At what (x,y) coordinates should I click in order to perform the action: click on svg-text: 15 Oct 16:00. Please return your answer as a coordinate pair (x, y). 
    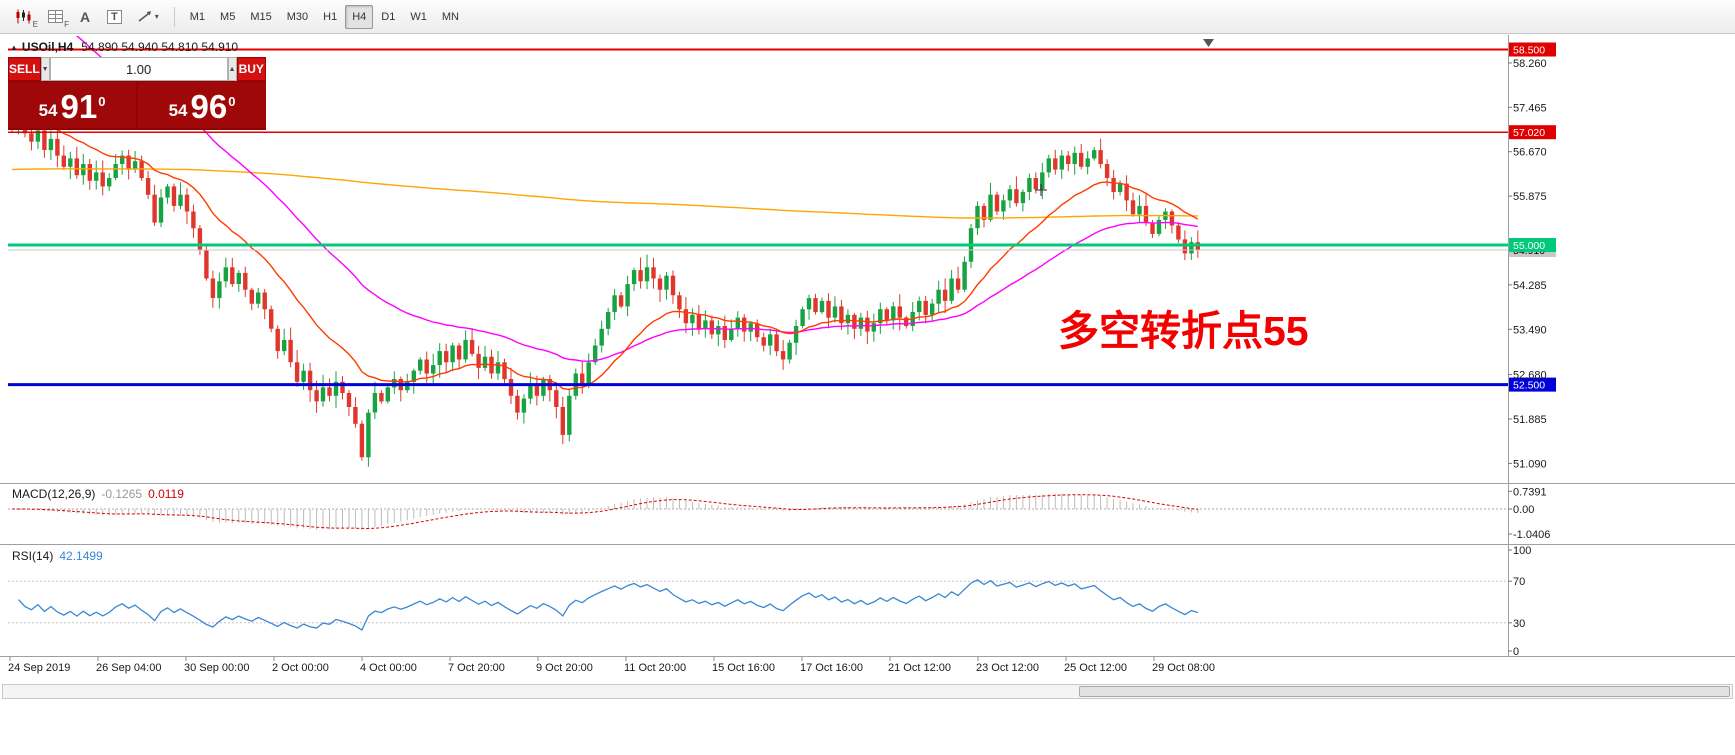
    Looking at the image, I should click on (743, 668).